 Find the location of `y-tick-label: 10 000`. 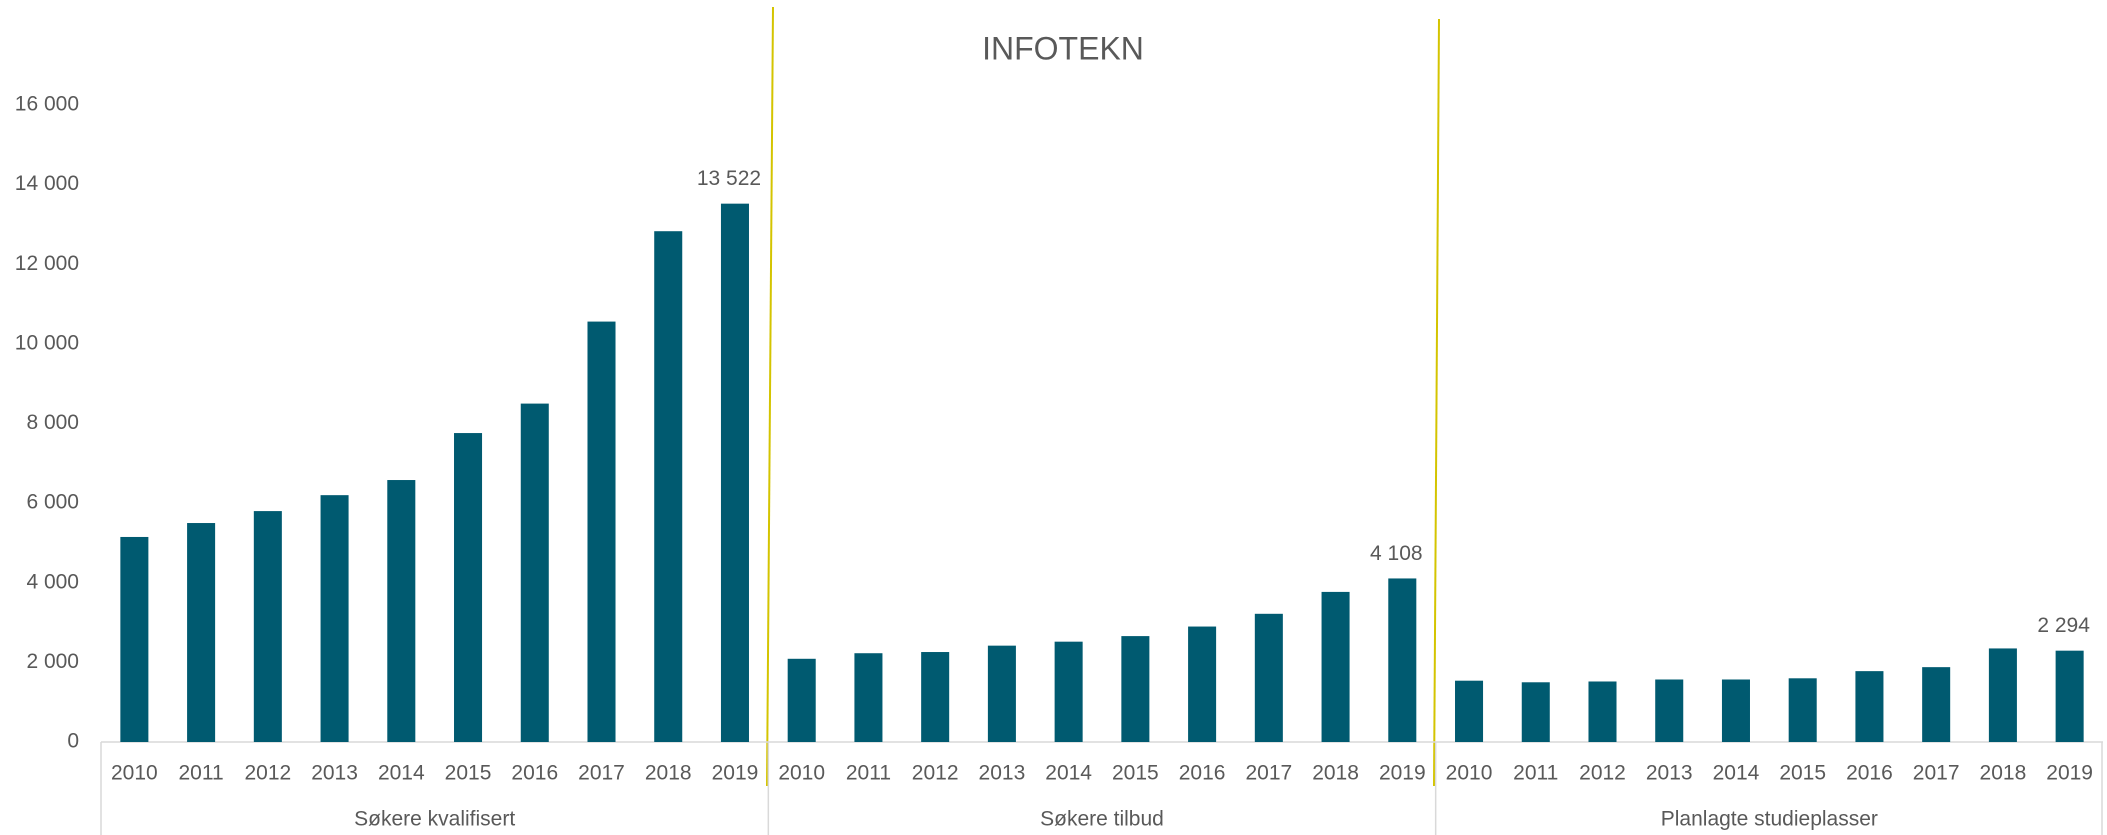

y-tick-label: 10 000 is located at coordinates (47, 342).